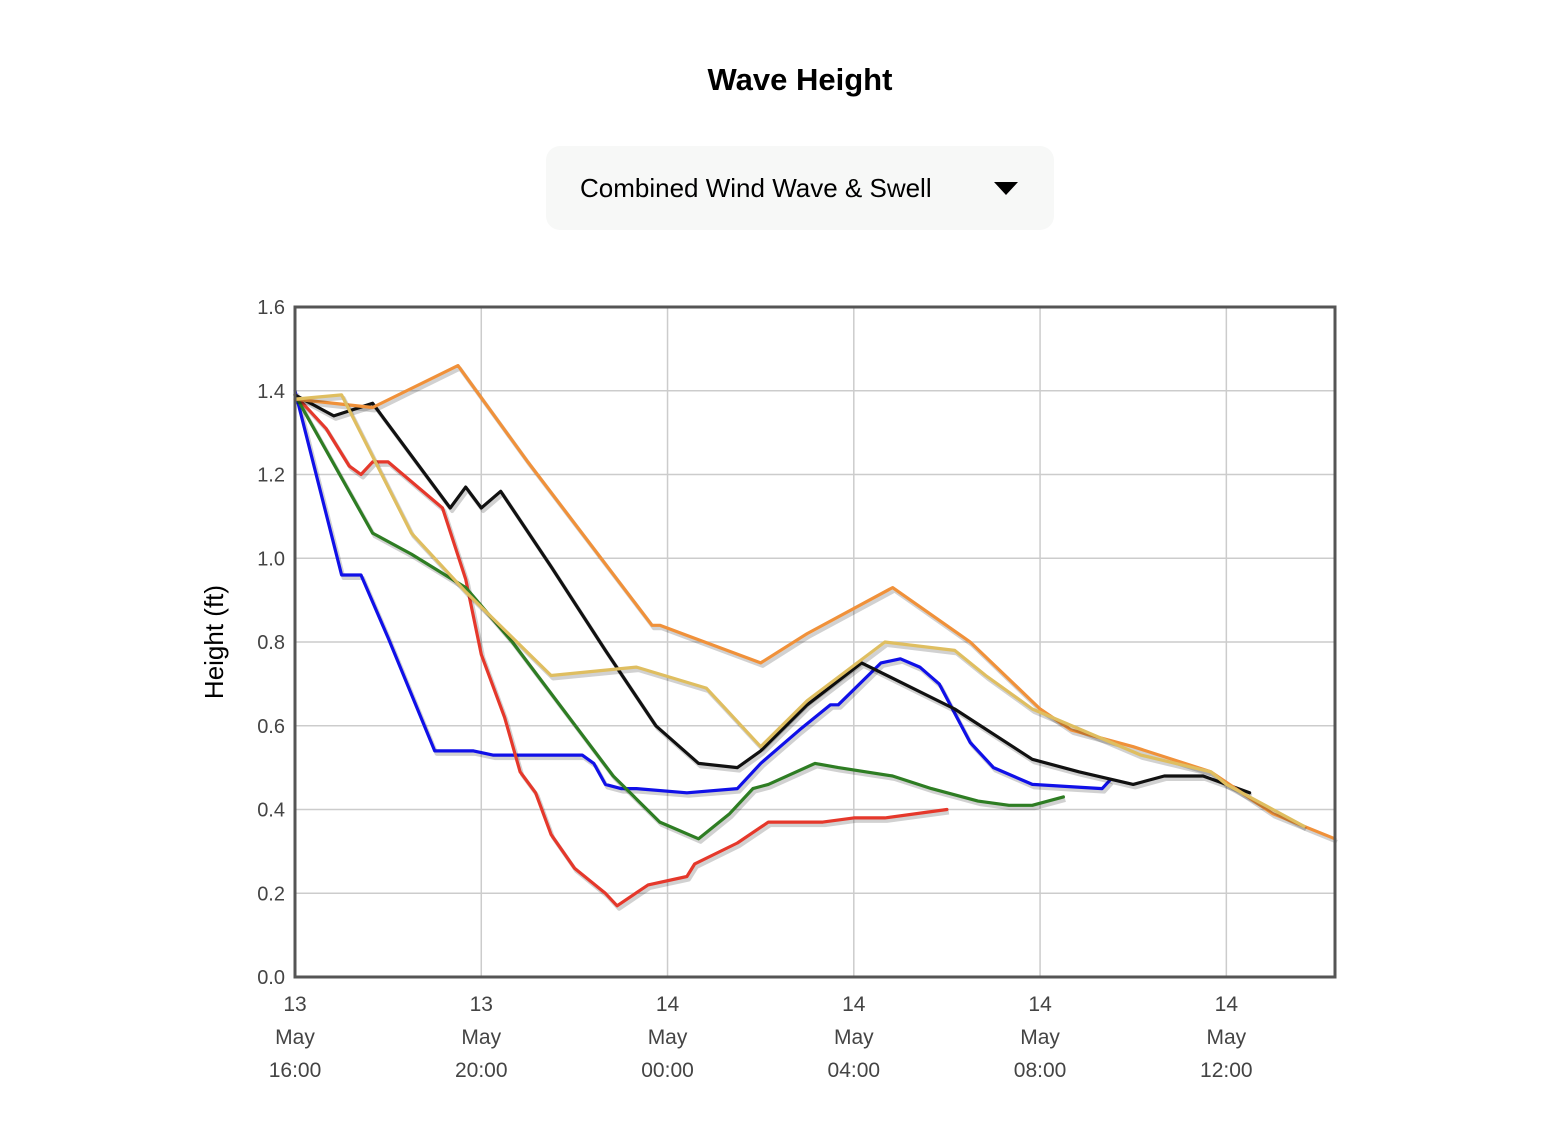 The image size is (1548, 1134). What do you see at coordinates (271, 894) in the screenshot?
I see `y-tick-label: 0.2` at bounding box center [271, 894].